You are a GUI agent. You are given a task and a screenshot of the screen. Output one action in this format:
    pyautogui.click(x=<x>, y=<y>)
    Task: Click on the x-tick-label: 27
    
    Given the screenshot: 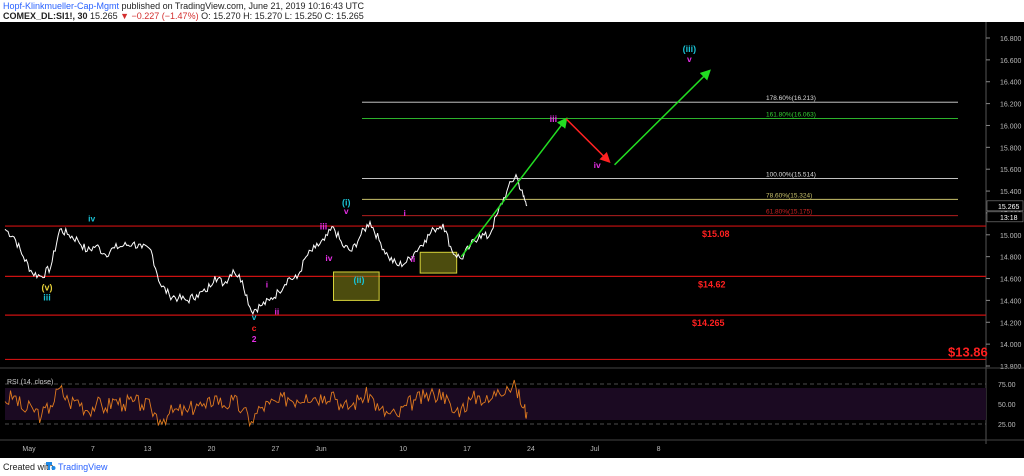 What is the action you would take?
    pyautogui.click(x=275, y=449)
    